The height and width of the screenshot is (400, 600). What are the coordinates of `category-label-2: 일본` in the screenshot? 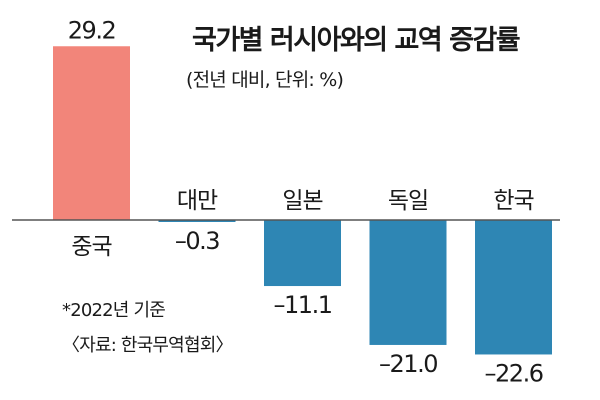 It's located at (302, 201).